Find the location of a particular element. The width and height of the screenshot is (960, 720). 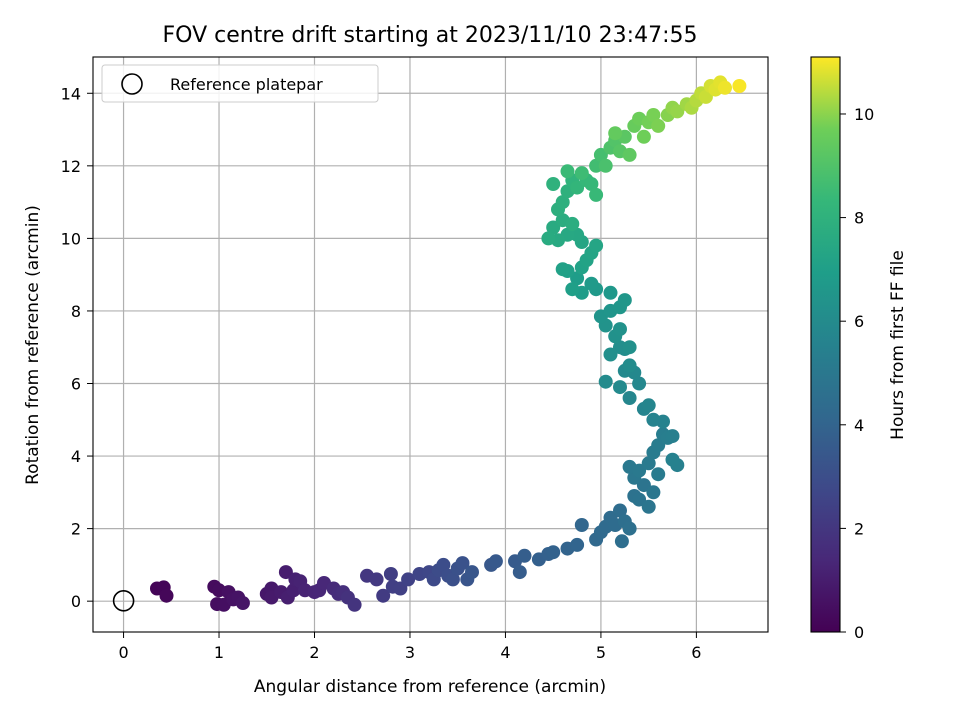

colorbar-ticks: 0 2 4 6 8 10 is located at coordinates (857, 373).